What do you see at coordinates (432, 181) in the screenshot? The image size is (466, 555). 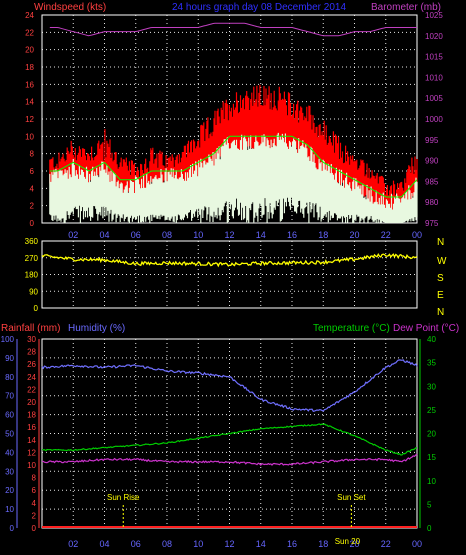 I see `barometer-tick-label: 985` at bounding box center [432, 181].